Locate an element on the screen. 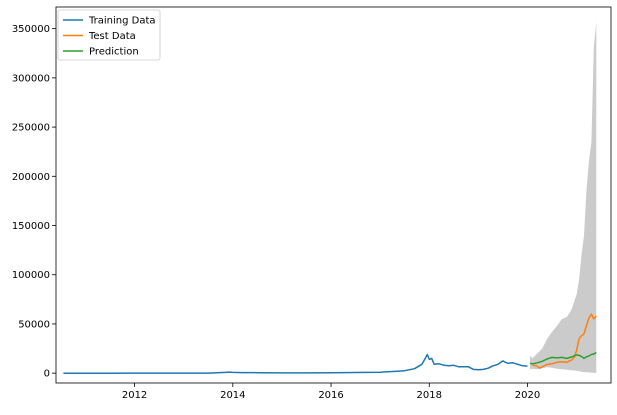 The width and height of the screenshot is (617, 415). y-tick-label: 350000 is located at coordinates (31, 29).